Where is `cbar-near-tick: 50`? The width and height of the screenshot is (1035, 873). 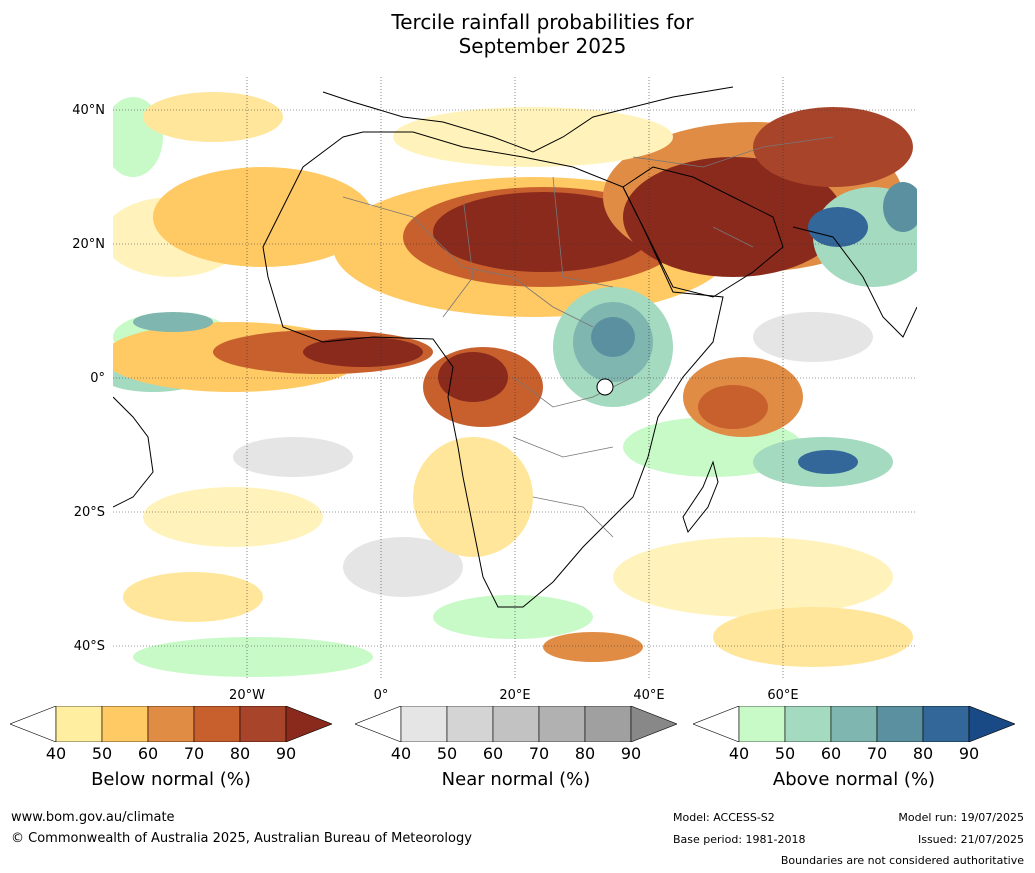 cbar-near-tick: 50 is located at coordinates (447, 753).